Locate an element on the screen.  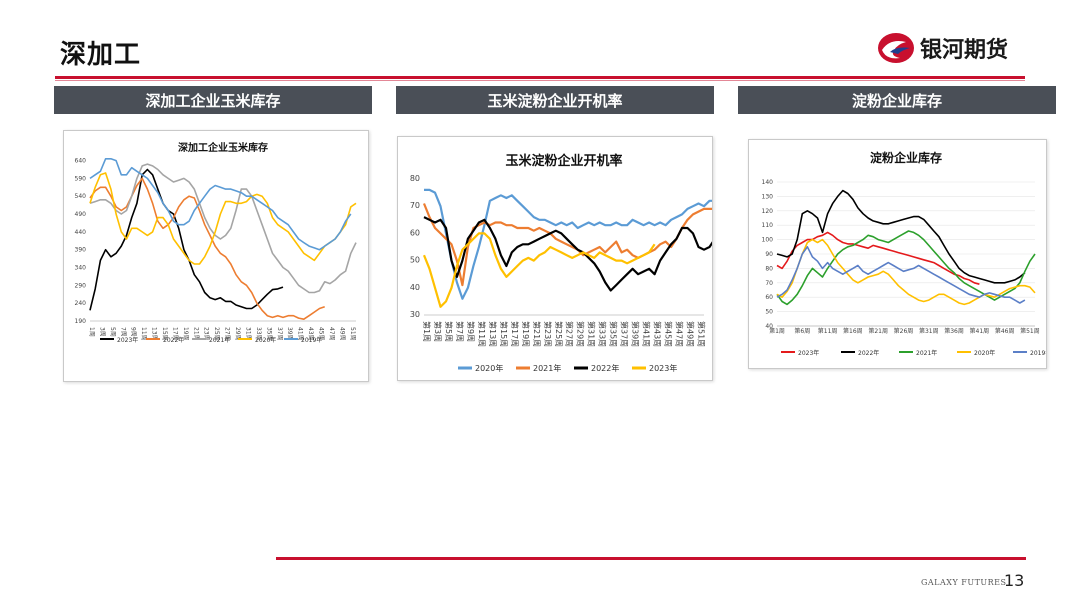
x-tick-label: 51周 is located at coordinates (352, 334).